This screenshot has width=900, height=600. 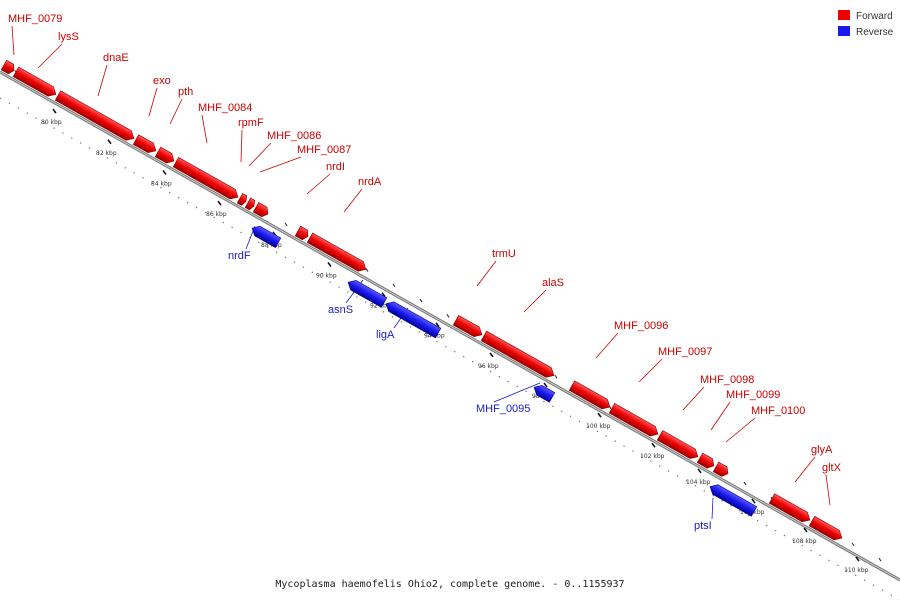 What do you see at coordinates (504, 254) in the screenshot?
I see `gene-label-trmu: trmU` at bounding box center [504, 254].